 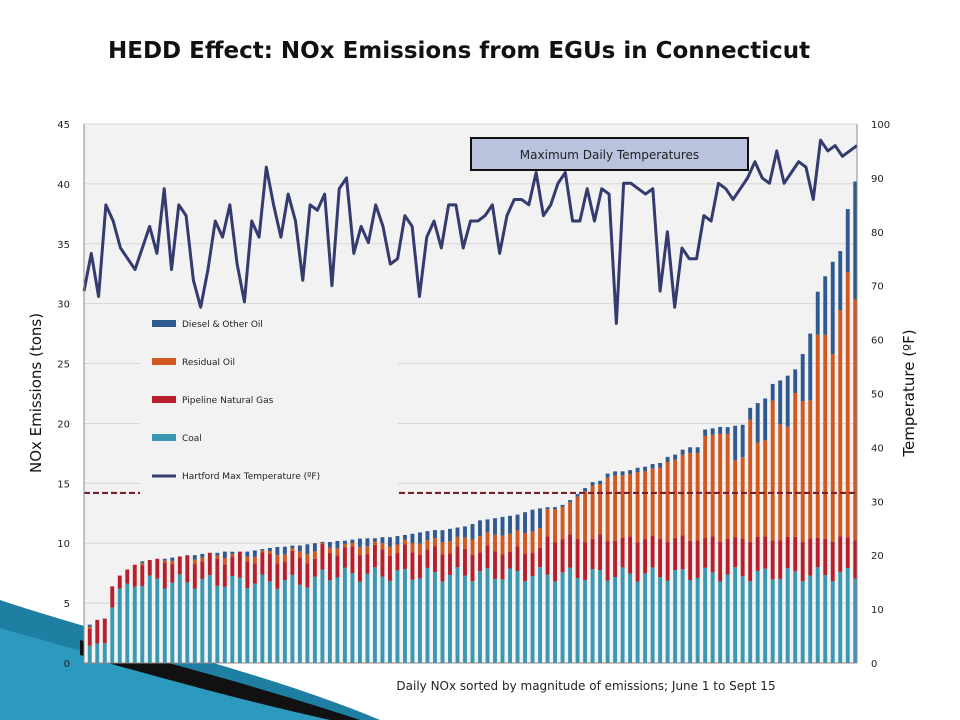 What do you see at coordinates (67, 604) in the screenshot?
I see `y-tick-label: 5` at bounding box center [67, 604].